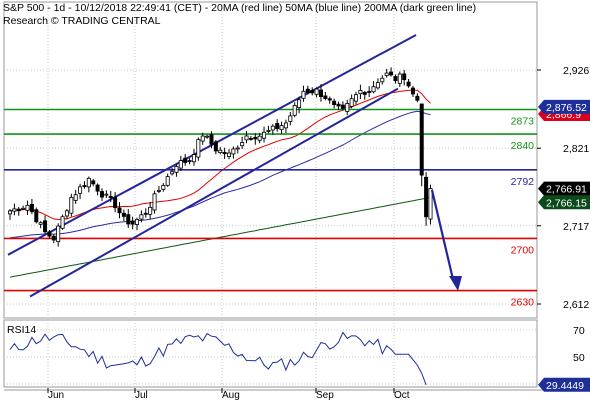  Describe the element at coordinates (455, 283) in the screenshot. I see `projection-arrowhead` at that location.